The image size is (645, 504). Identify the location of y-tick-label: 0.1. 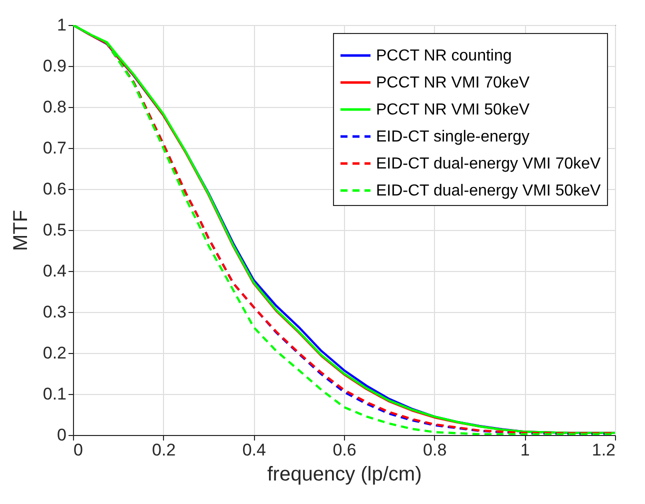
(54, 394).